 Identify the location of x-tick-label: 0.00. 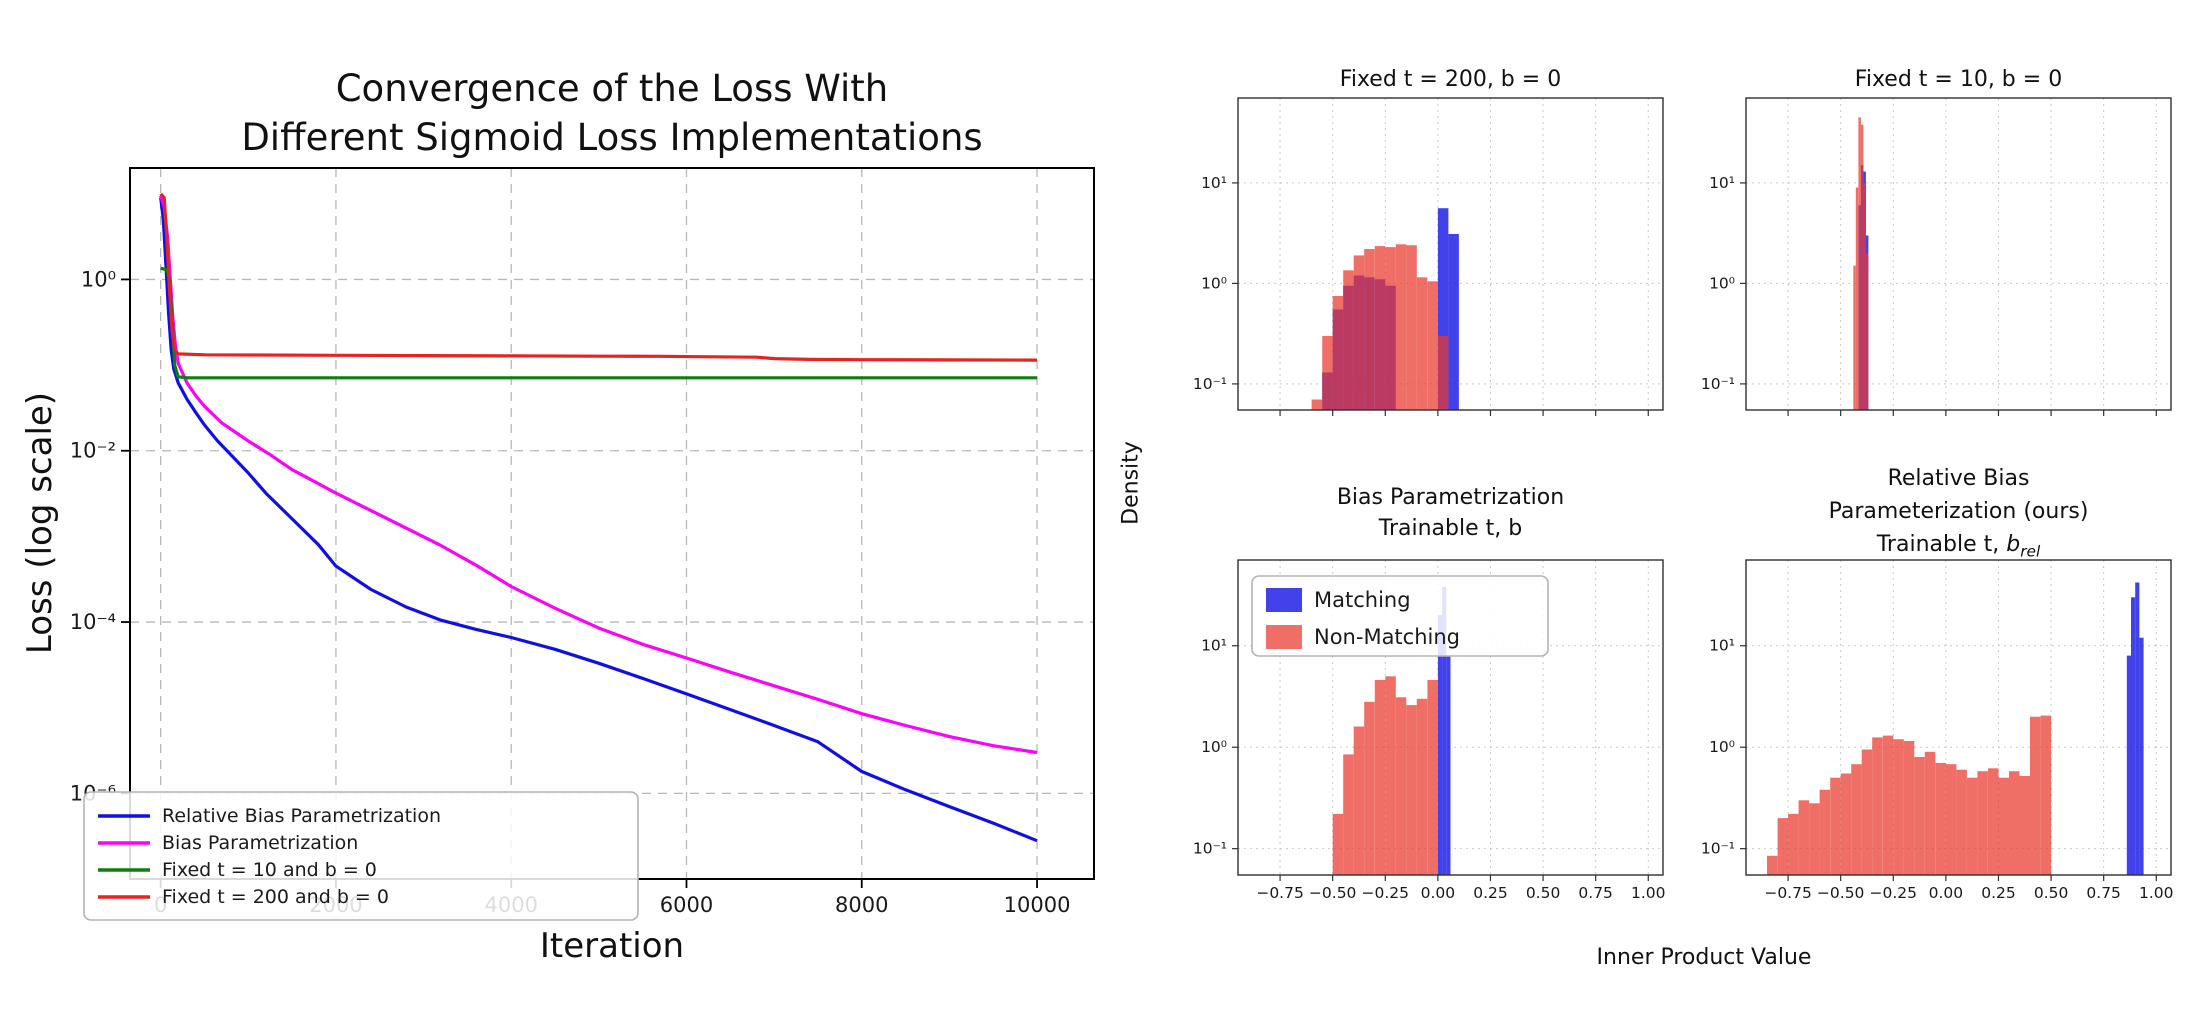
(1438, 893).